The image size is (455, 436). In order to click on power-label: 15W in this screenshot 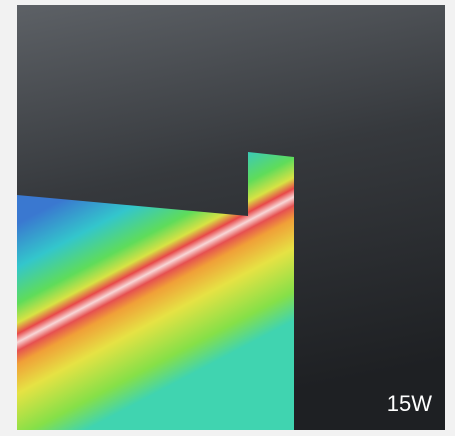, I will do `click(409, 403)`.